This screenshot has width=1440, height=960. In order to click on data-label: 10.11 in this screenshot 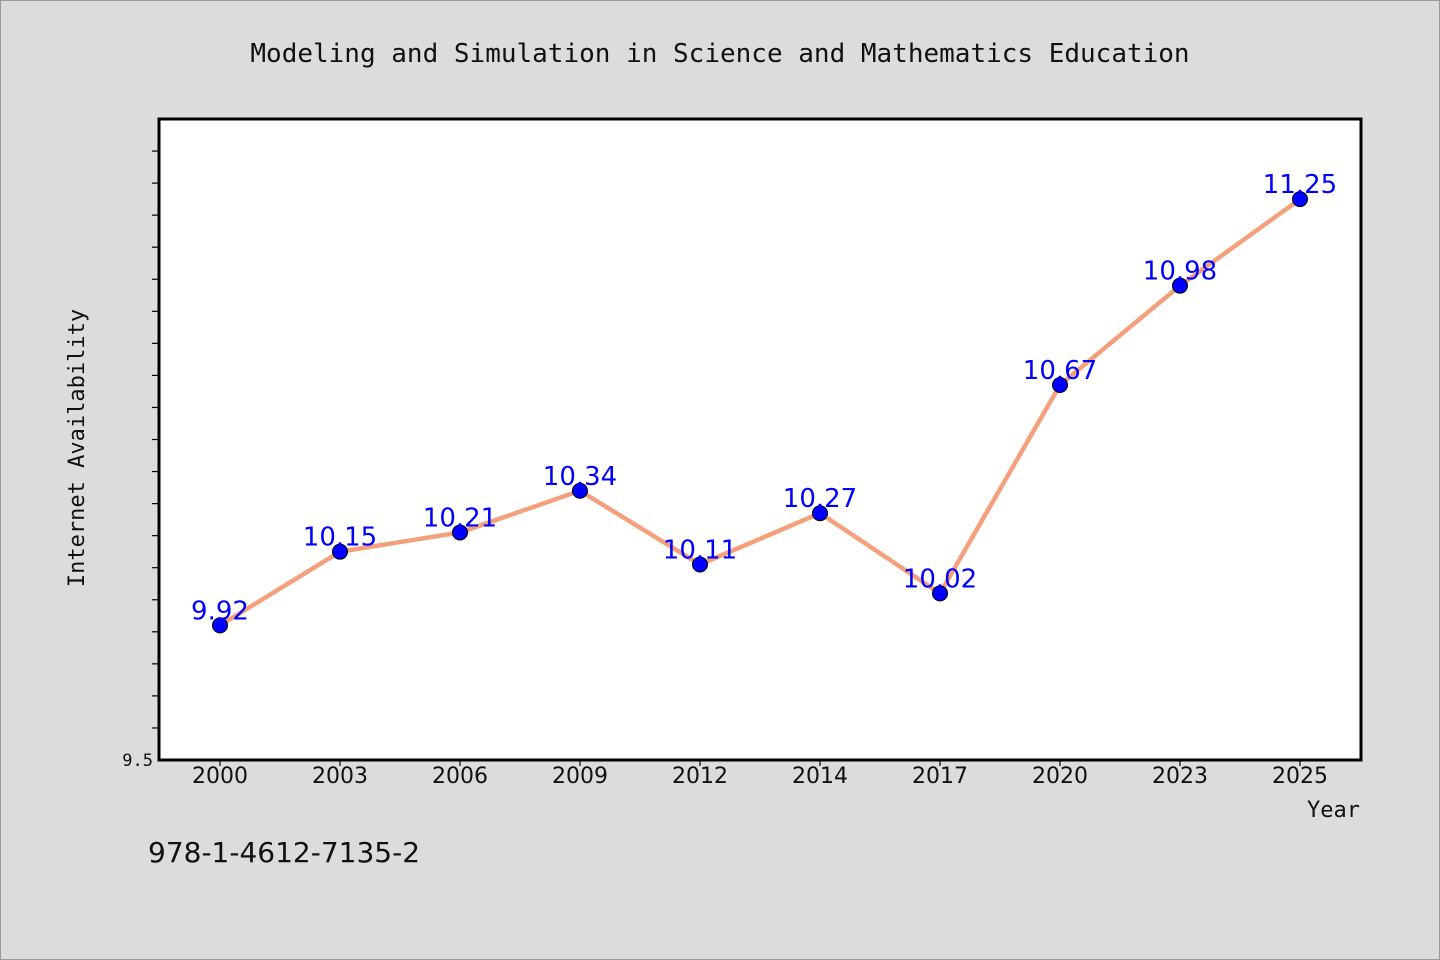, I will do `click(700, 550)`.